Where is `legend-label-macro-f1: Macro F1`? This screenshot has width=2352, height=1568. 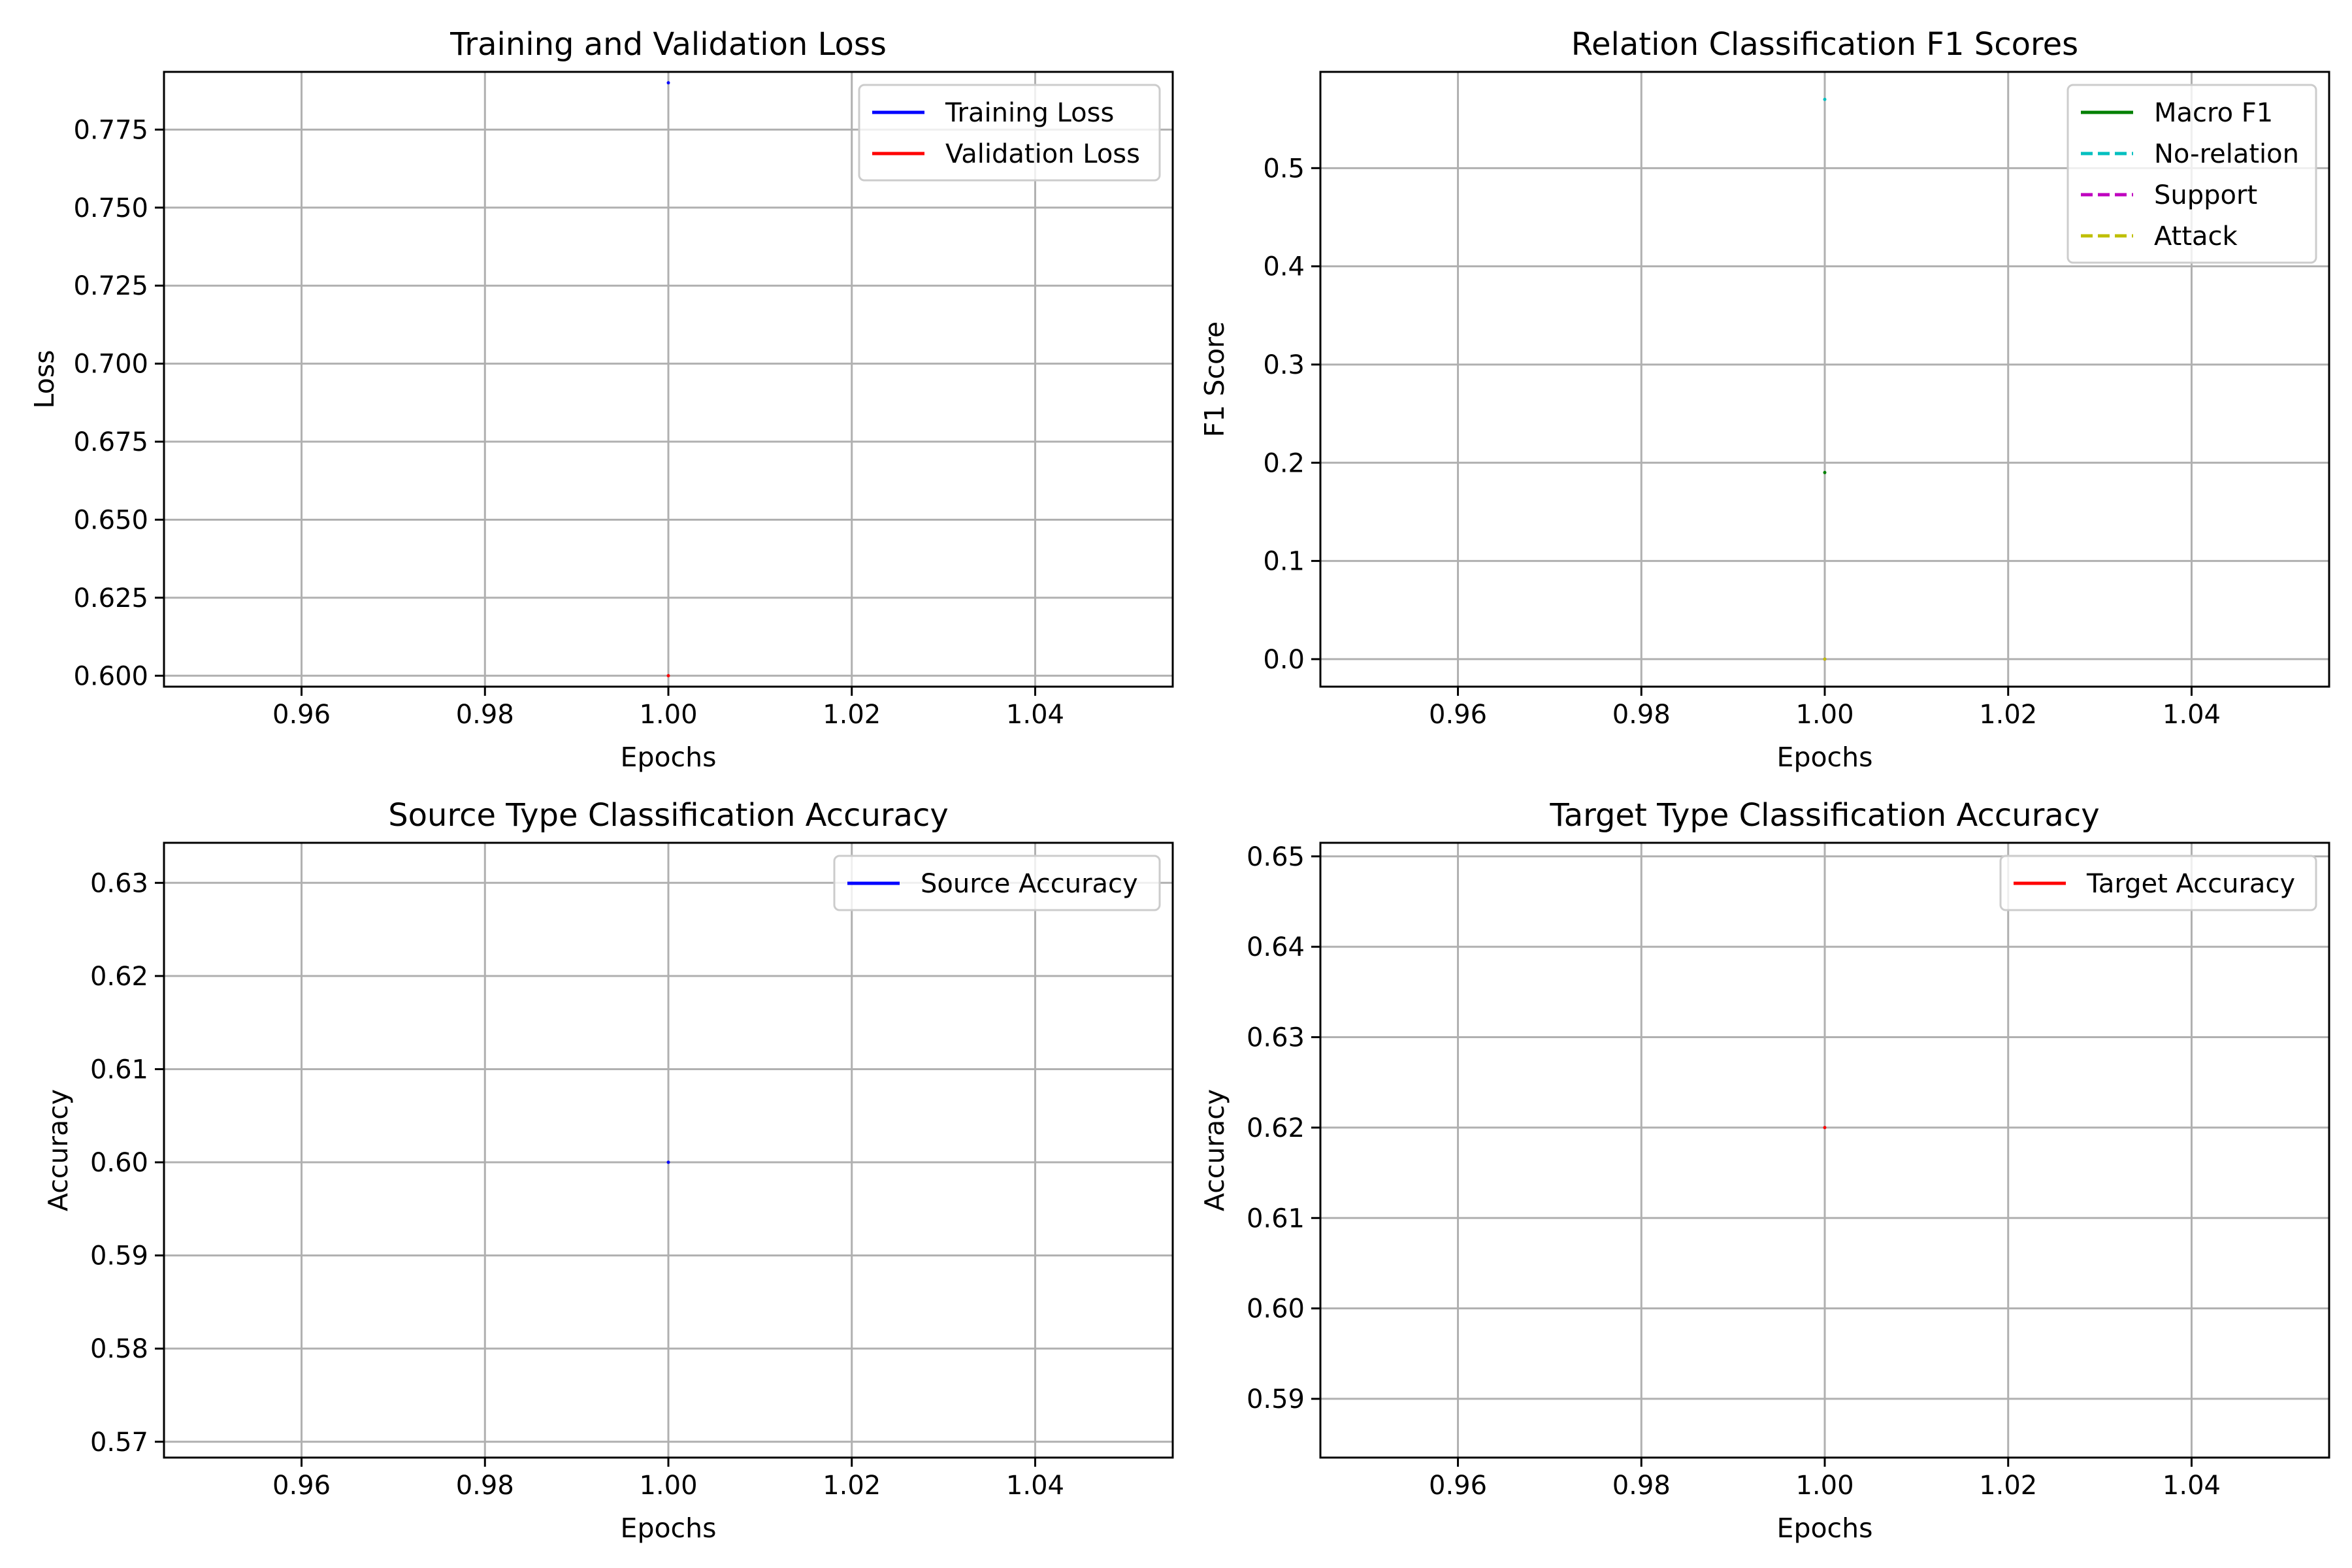 legend-label-macro-f1: Macro F1 is located at coordinates (2213, 113).